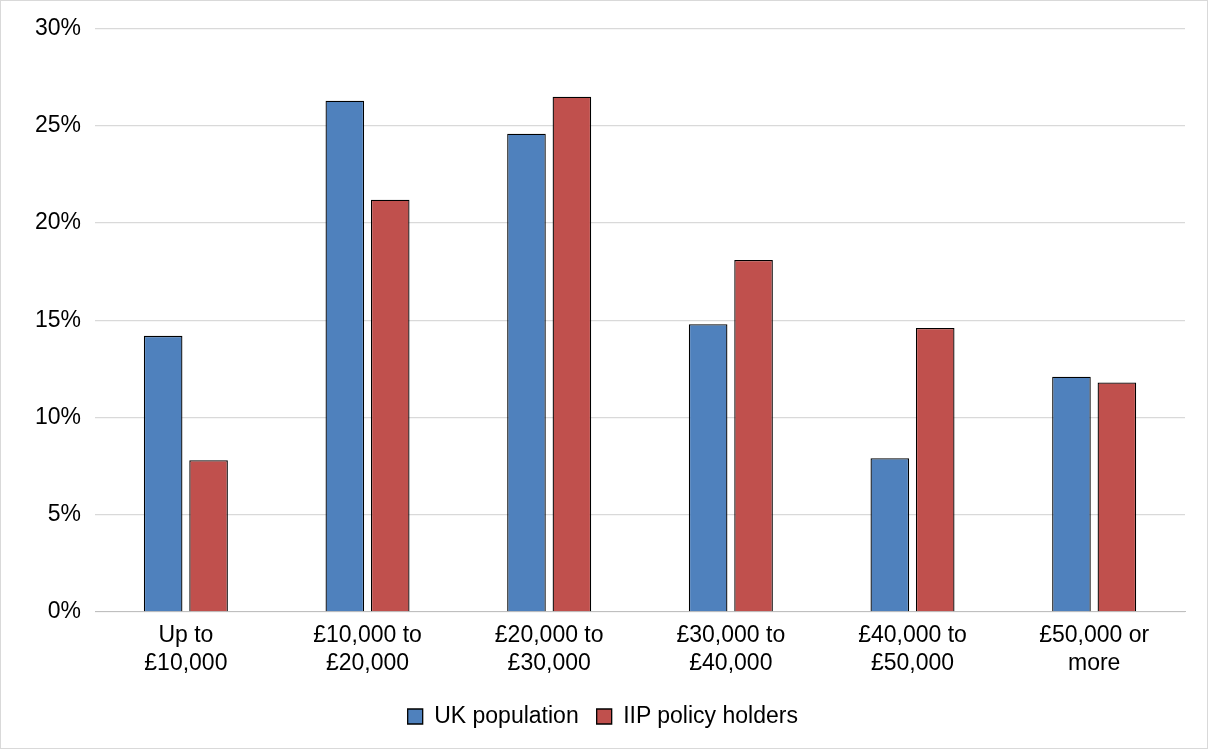  I want to click on x-tick-label: £30,000 to £40,000, so click(731, 647).